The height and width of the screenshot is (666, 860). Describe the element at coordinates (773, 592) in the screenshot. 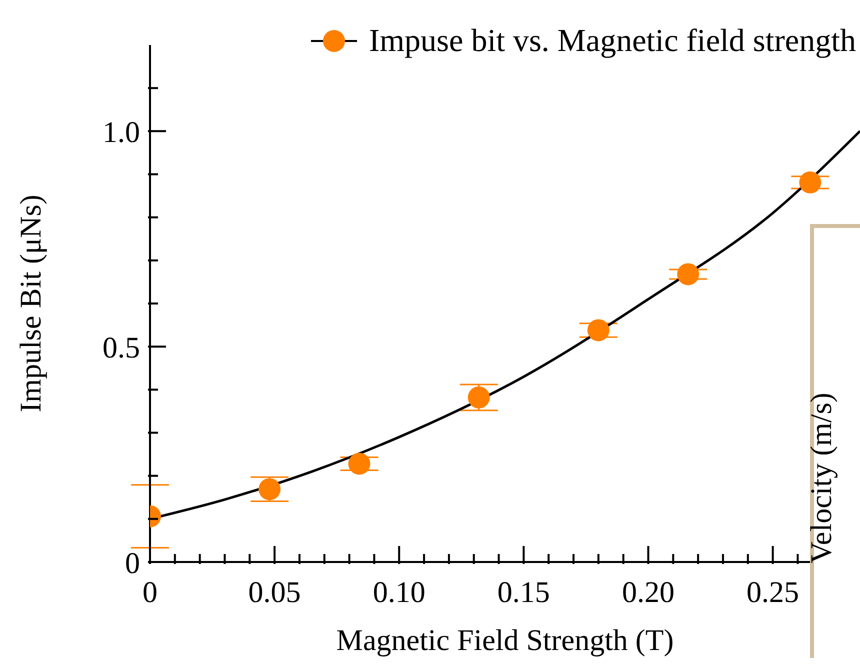

I see `x-tick-label: 0.25` at that location.